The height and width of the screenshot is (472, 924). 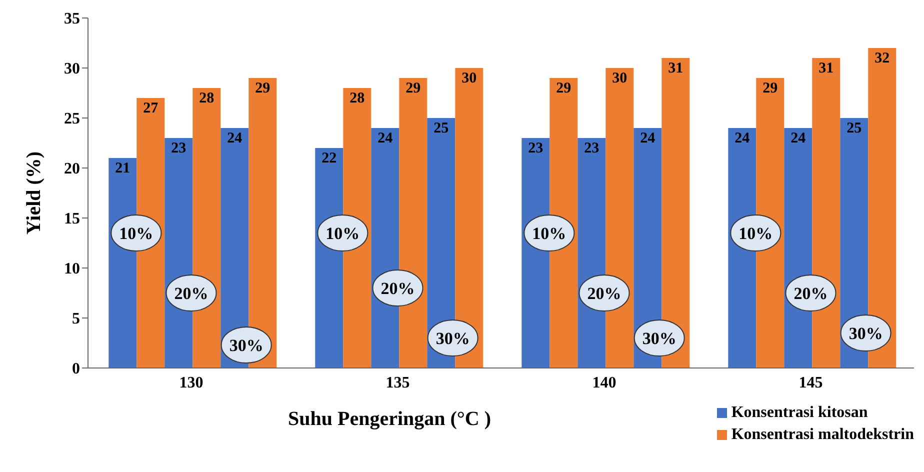 I want to click on x-tick-label: 130, so click(x=191, y=383).